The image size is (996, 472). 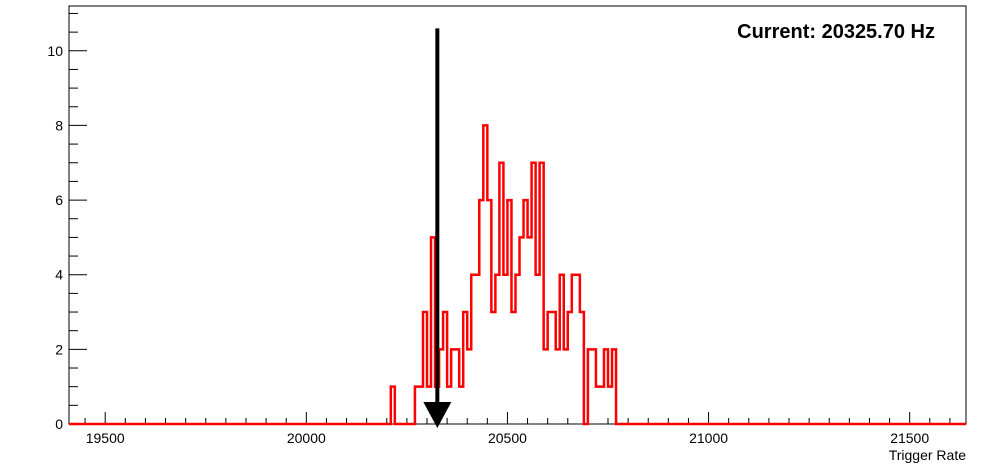 I want to click on y-tick-label: 4, so click(x=59, y=275).